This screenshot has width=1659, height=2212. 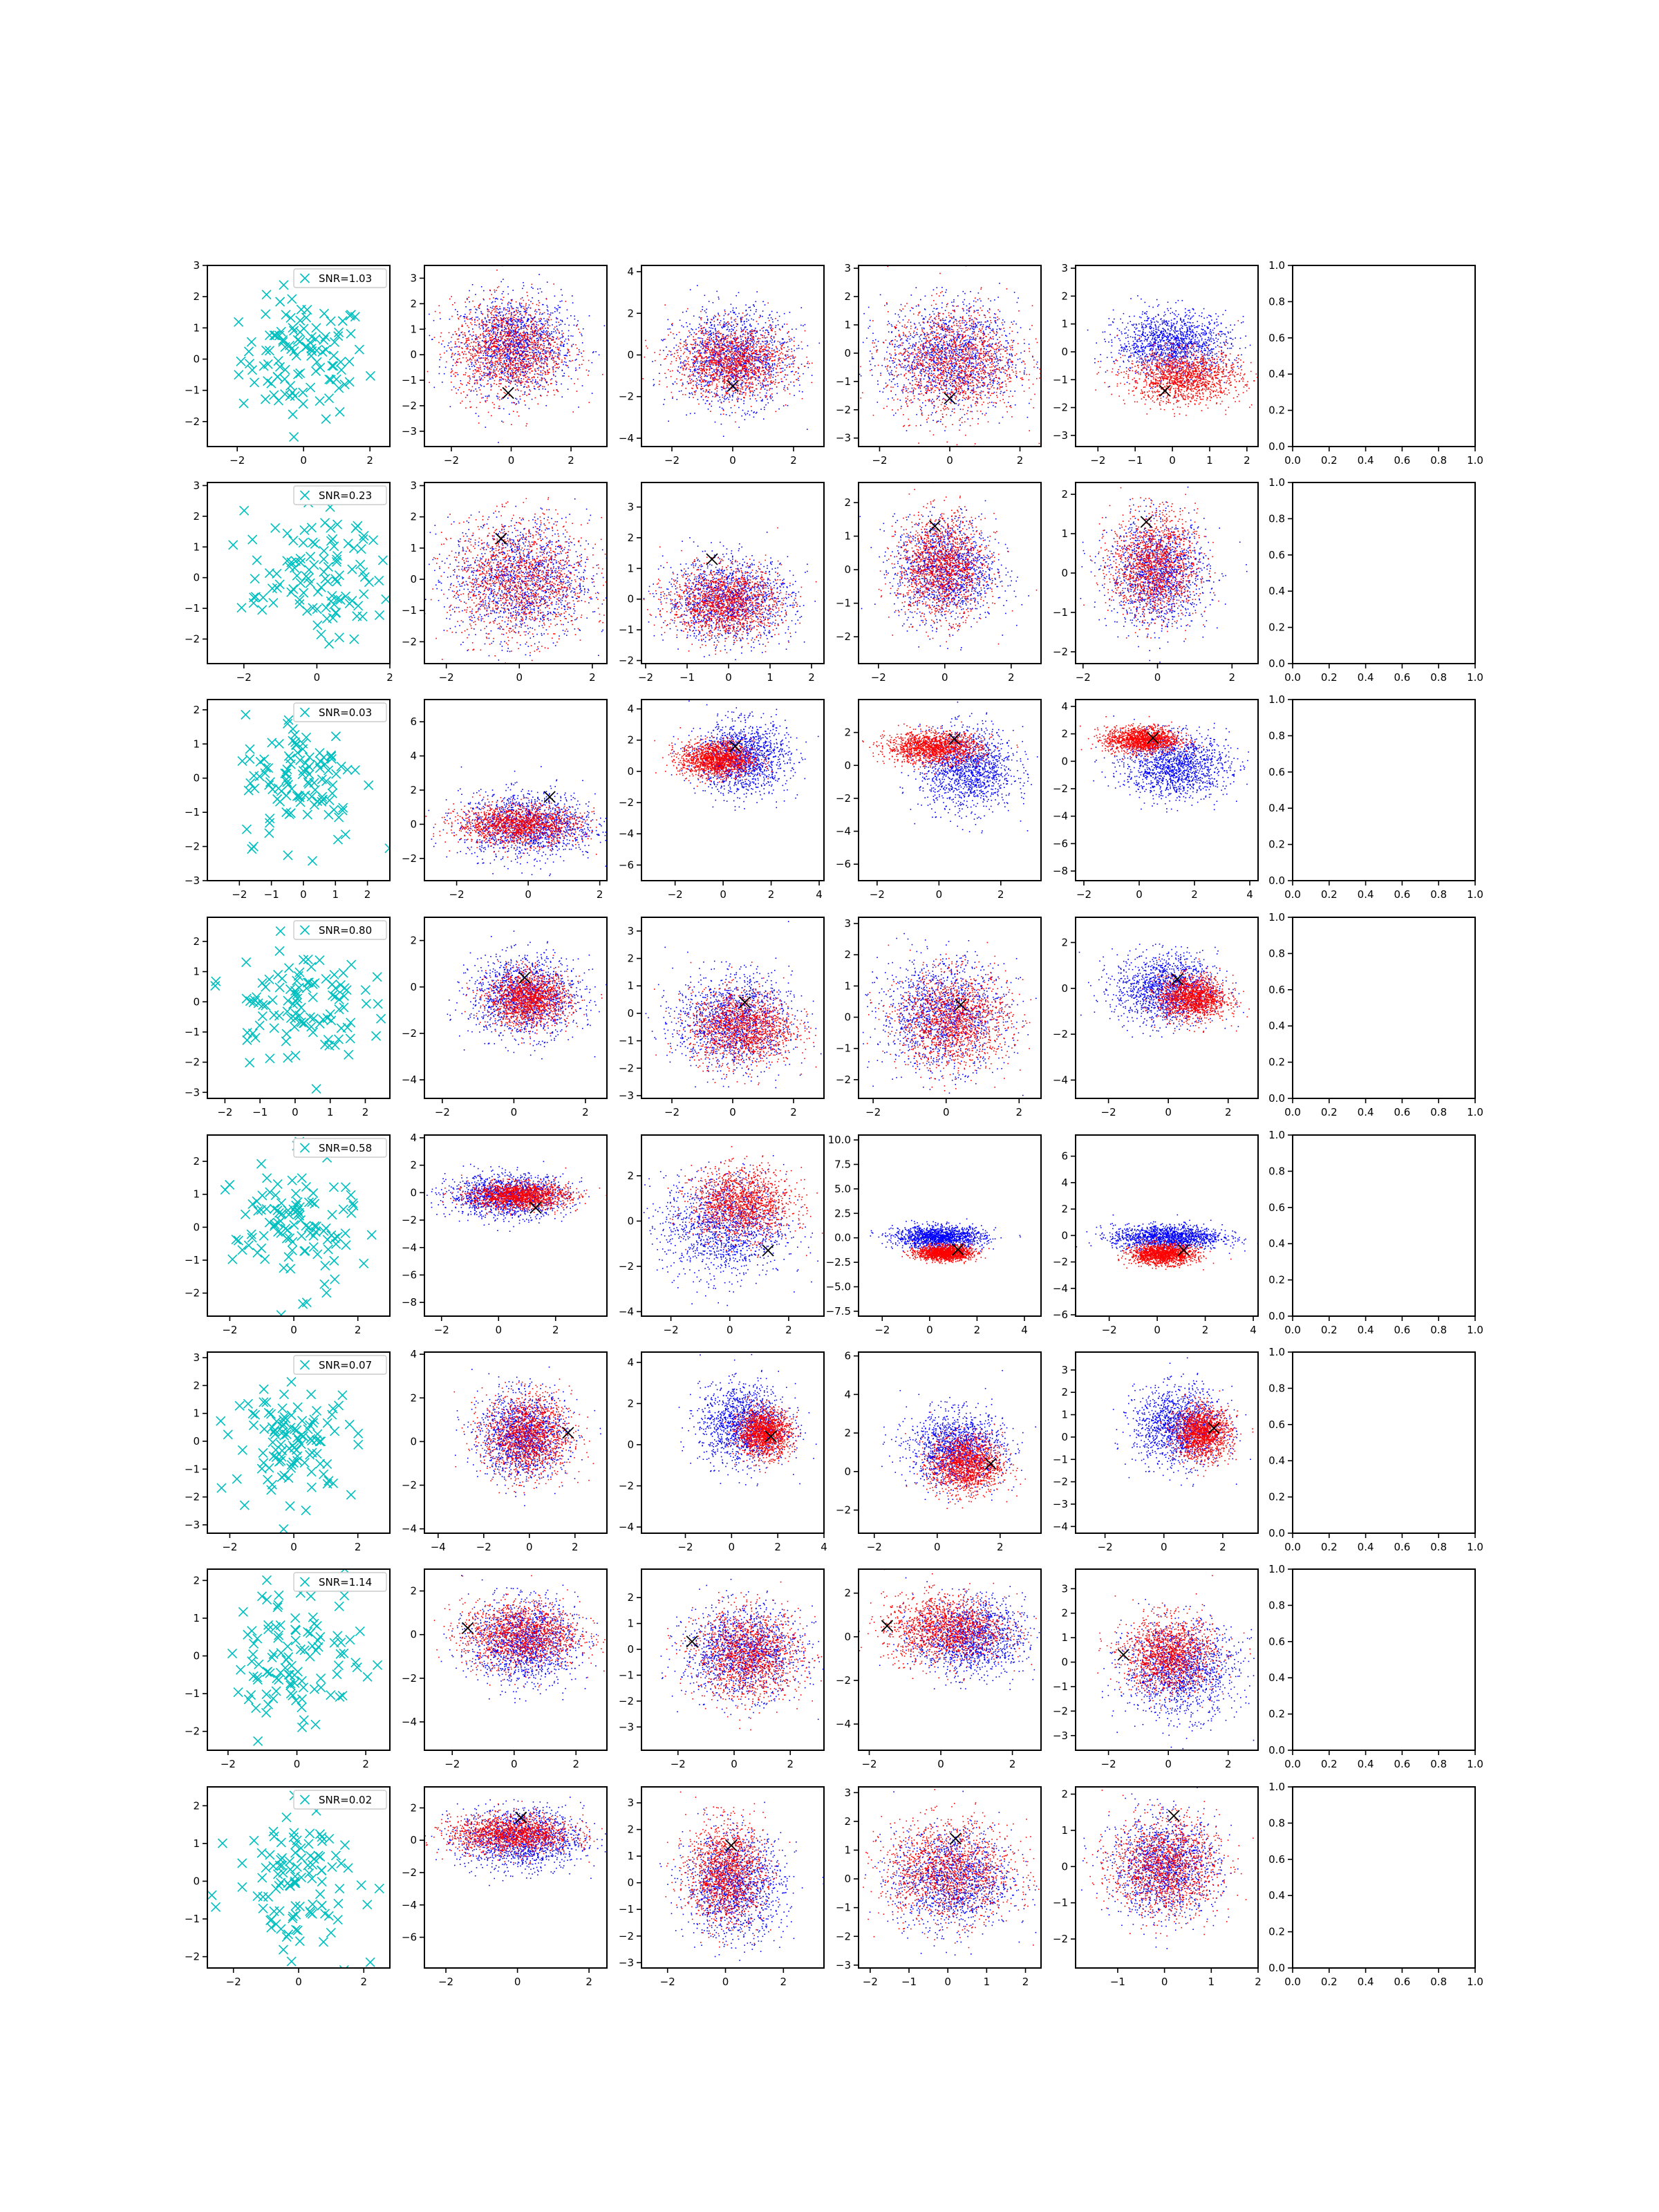 I want to click on axis-ytick-label: −2, so click(x=409, y=406).